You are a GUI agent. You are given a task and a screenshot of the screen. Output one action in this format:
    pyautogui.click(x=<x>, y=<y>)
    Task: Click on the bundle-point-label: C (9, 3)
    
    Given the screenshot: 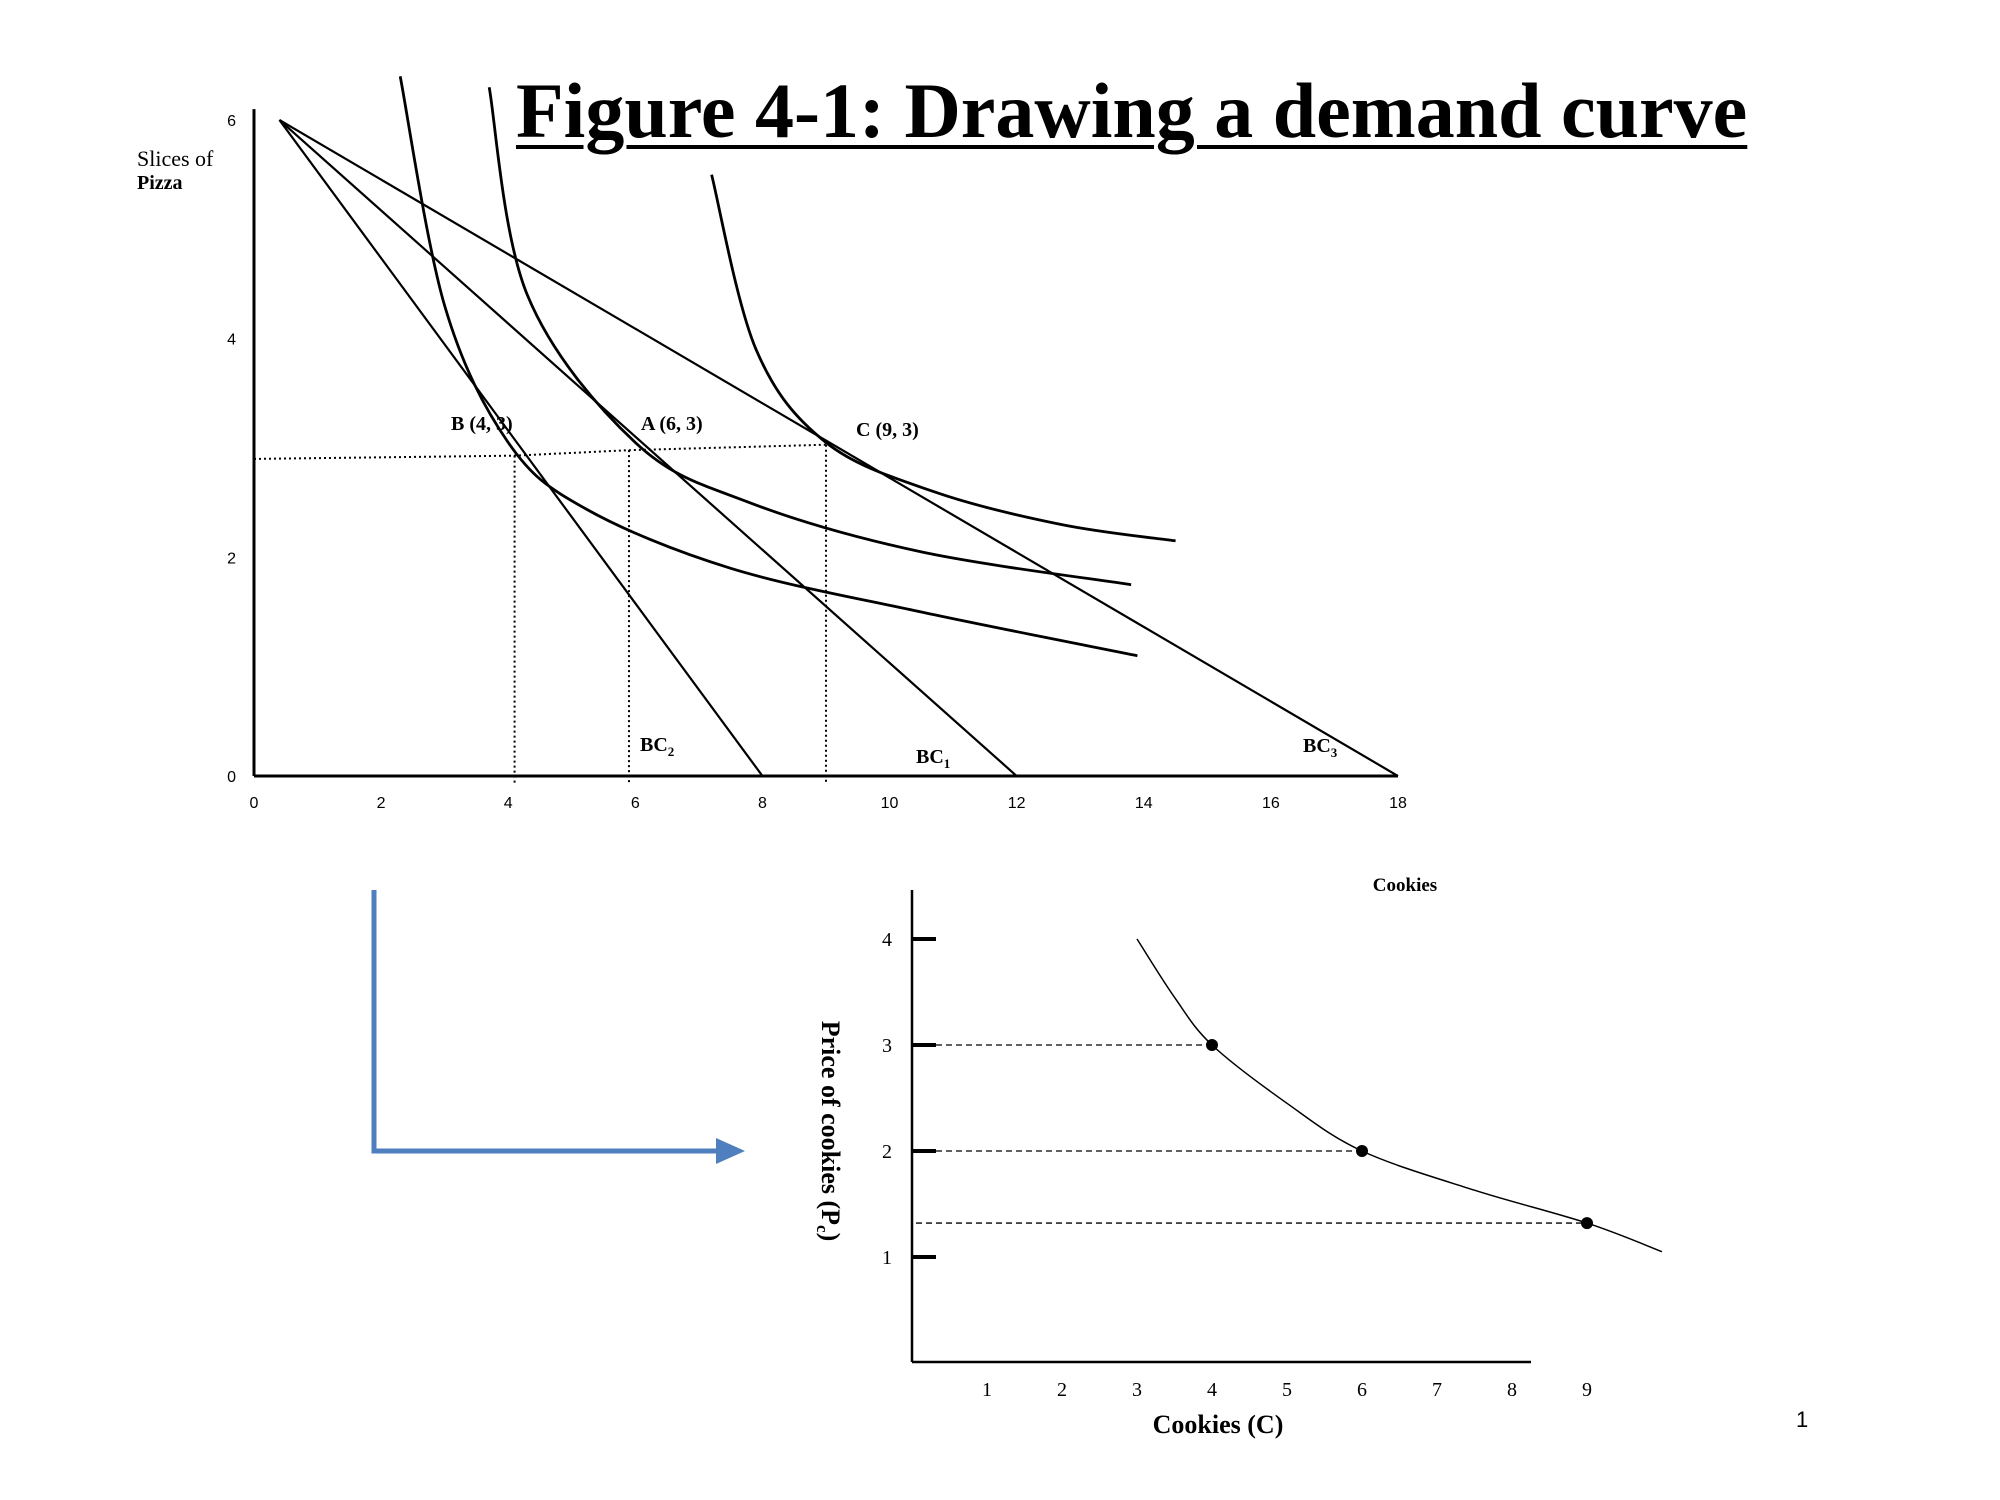 What is the action you would take?
    pyautogui.click(x=887, y=430)
    